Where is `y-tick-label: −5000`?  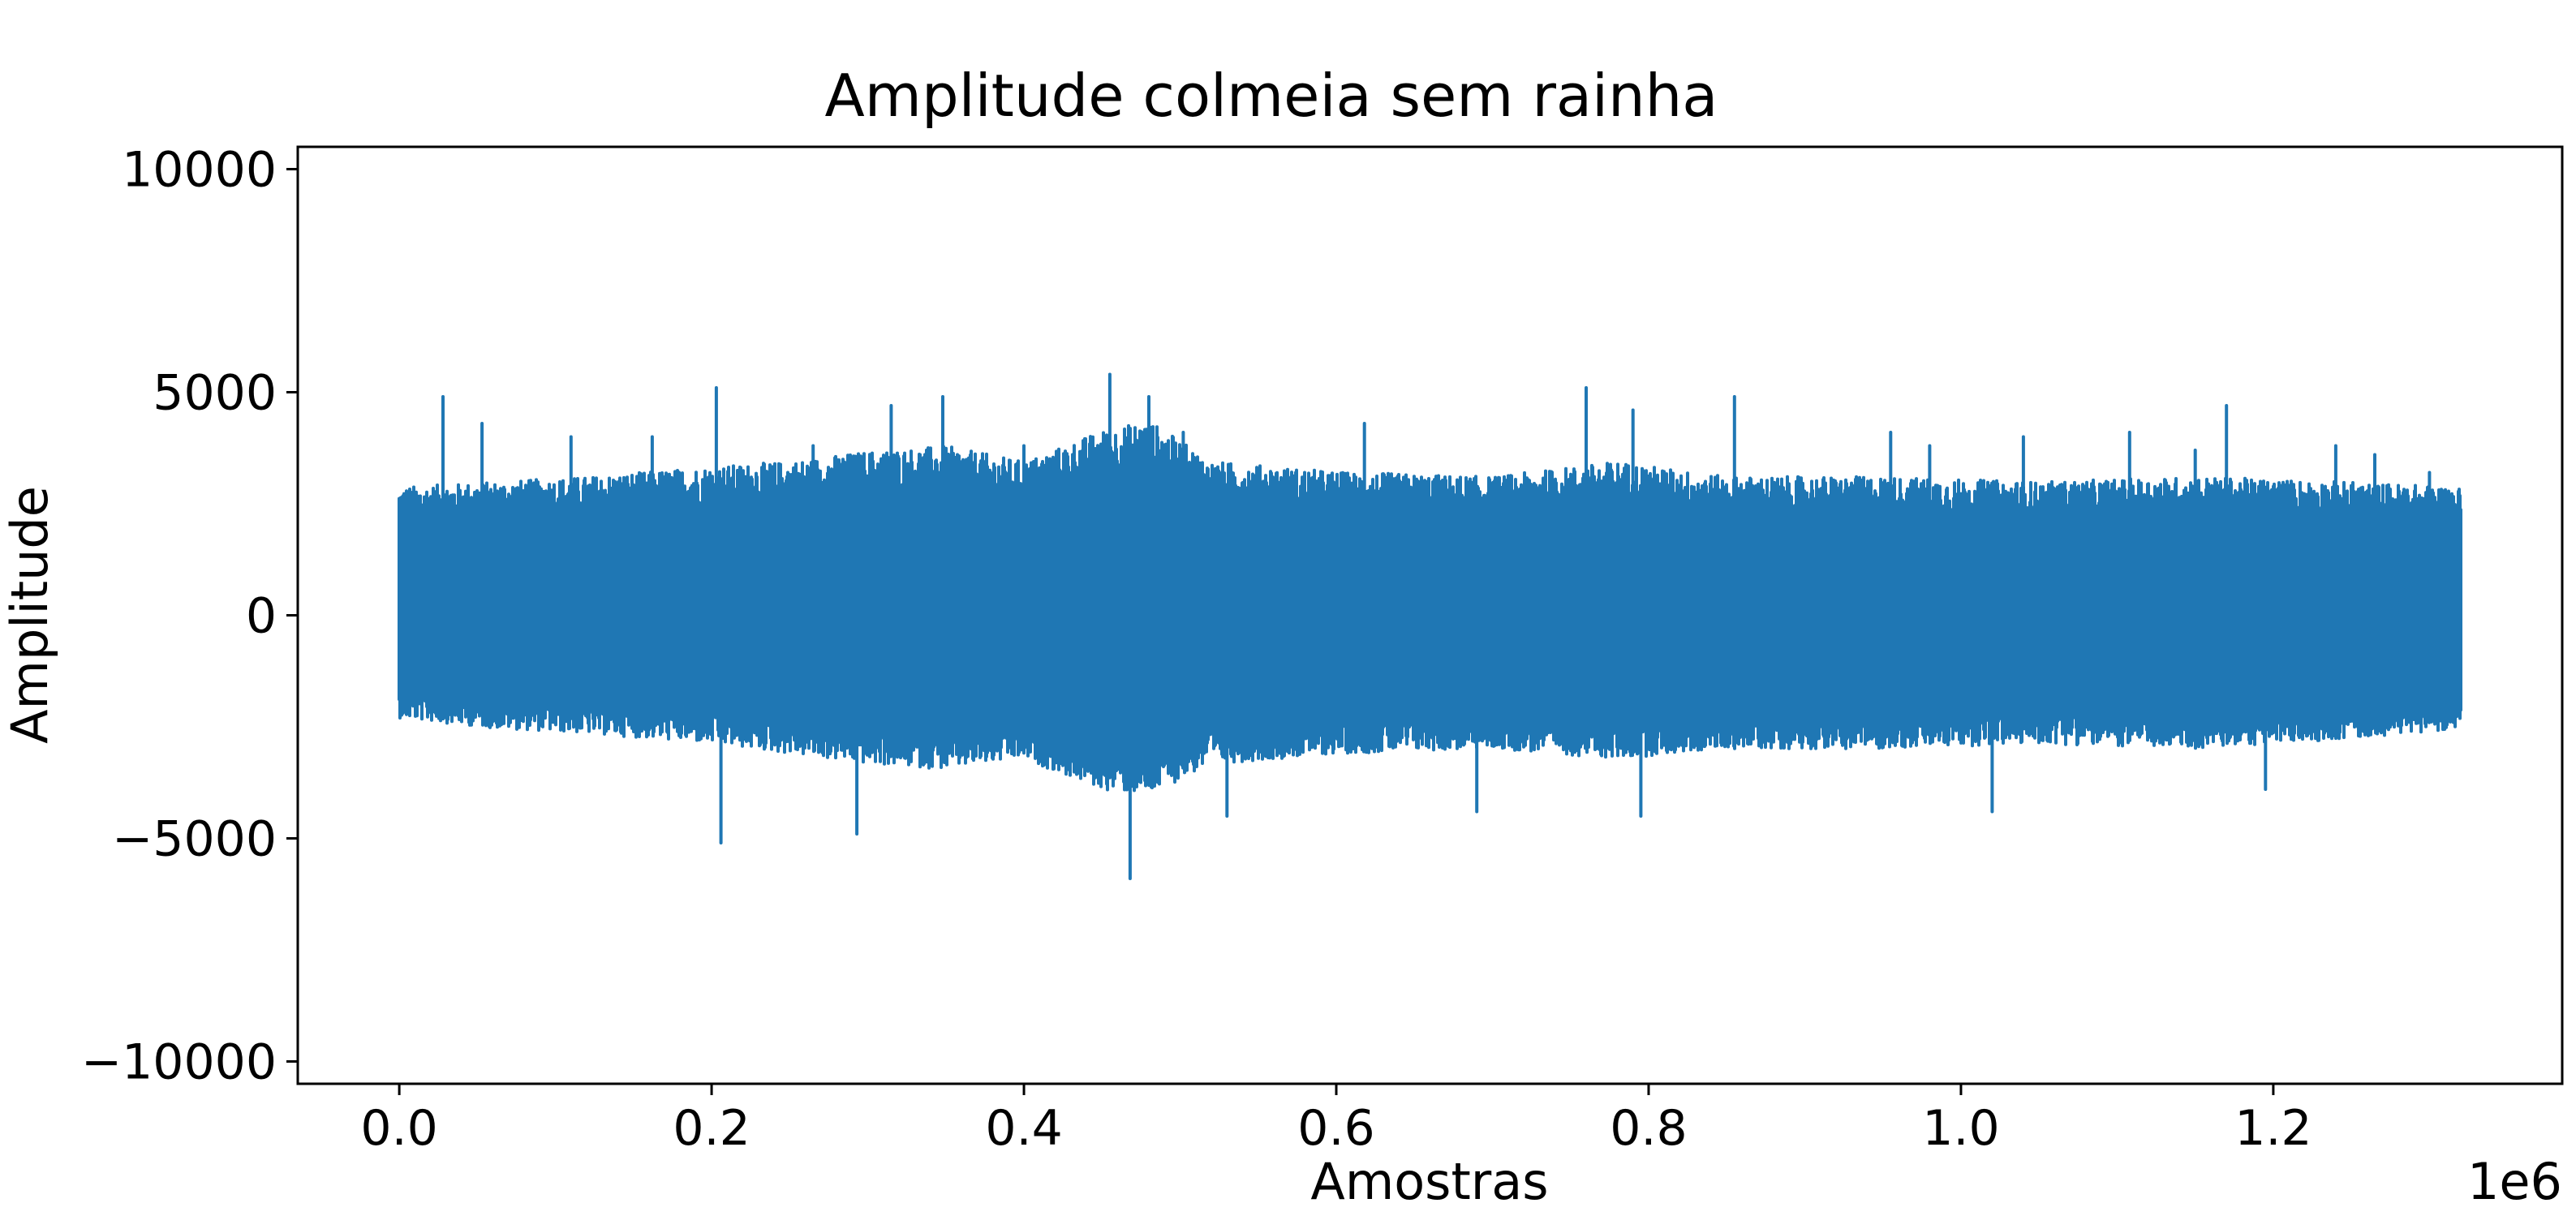
y-tick-label: −5000 is located at coordinates (194, 839).